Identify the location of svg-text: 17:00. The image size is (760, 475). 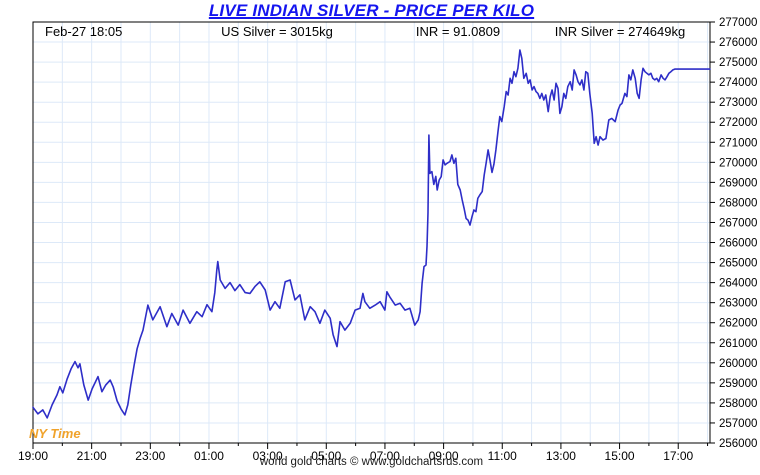
(678, 456).